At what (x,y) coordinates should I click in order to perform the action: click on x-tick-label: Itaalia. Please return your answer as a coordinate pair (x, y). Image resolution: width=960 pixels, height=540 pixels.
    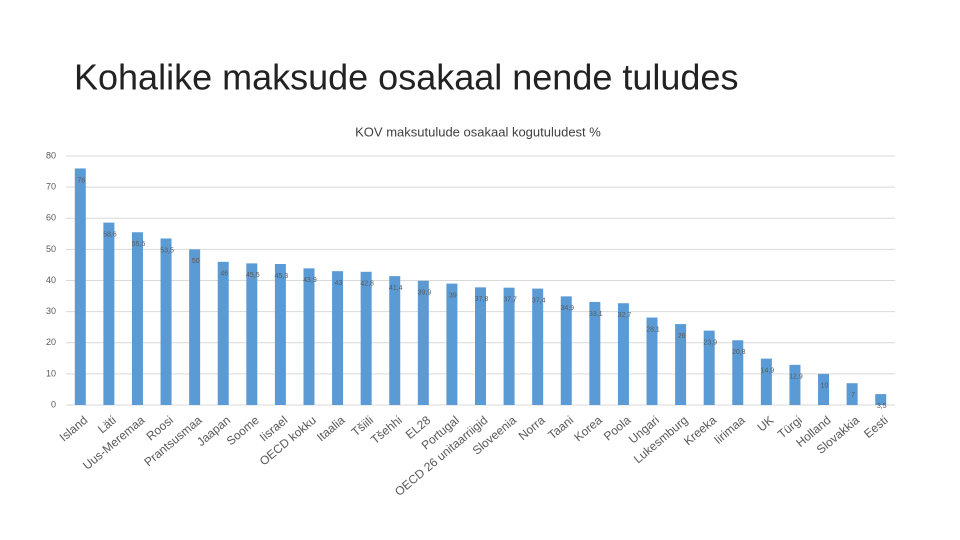
    Looking at the image, I should click on (331, 429).